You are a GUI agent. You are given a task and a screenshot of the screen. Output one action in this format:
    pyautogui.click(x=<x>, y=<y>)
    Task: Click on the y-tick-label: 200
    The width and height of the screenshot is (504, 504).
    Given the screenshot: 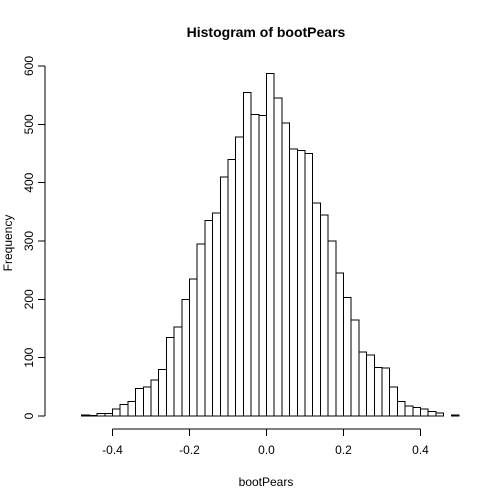 What is the action you would take?
    pyautogui.click(x=29, y=299)
    